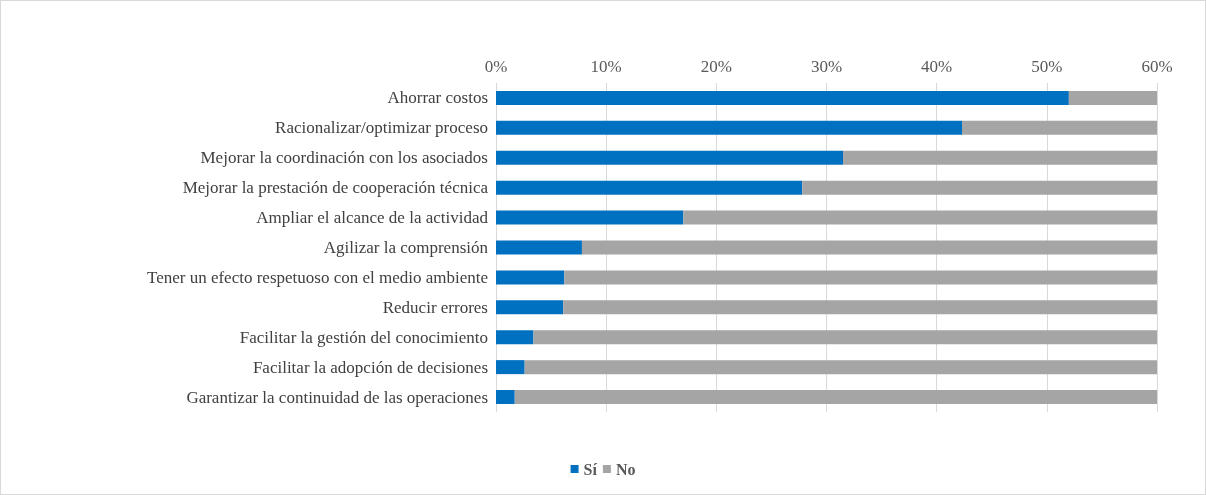 This screenshot has width=1206, height=495. Describe the element at coordinates (1047, 66) in the screenshot. I see `x-tick-label: 50%` at that location.